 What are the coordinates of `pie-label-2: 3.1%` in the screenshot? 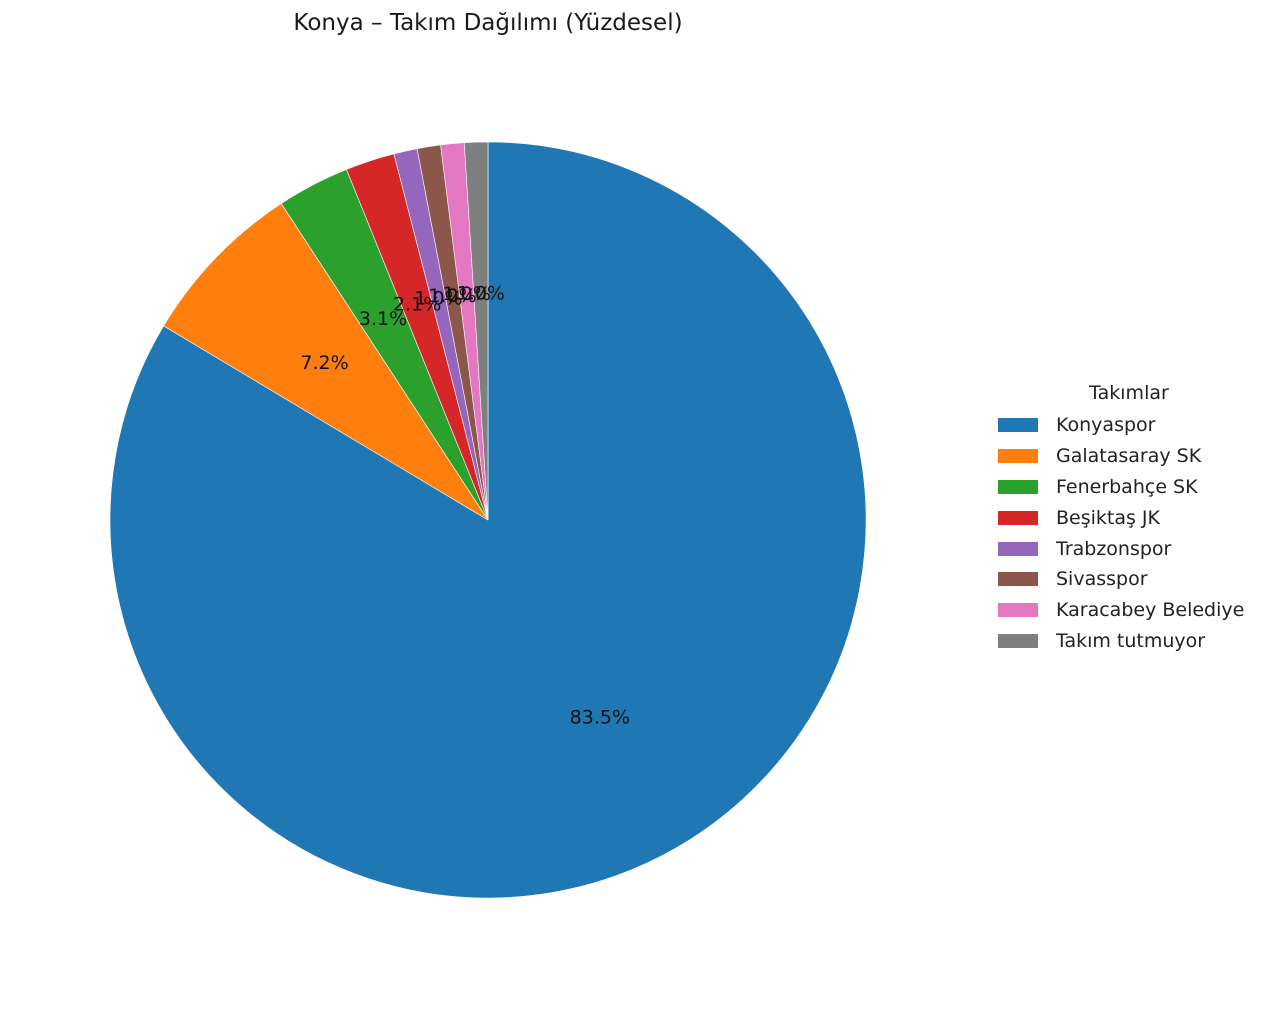 It's located at (383, 319).